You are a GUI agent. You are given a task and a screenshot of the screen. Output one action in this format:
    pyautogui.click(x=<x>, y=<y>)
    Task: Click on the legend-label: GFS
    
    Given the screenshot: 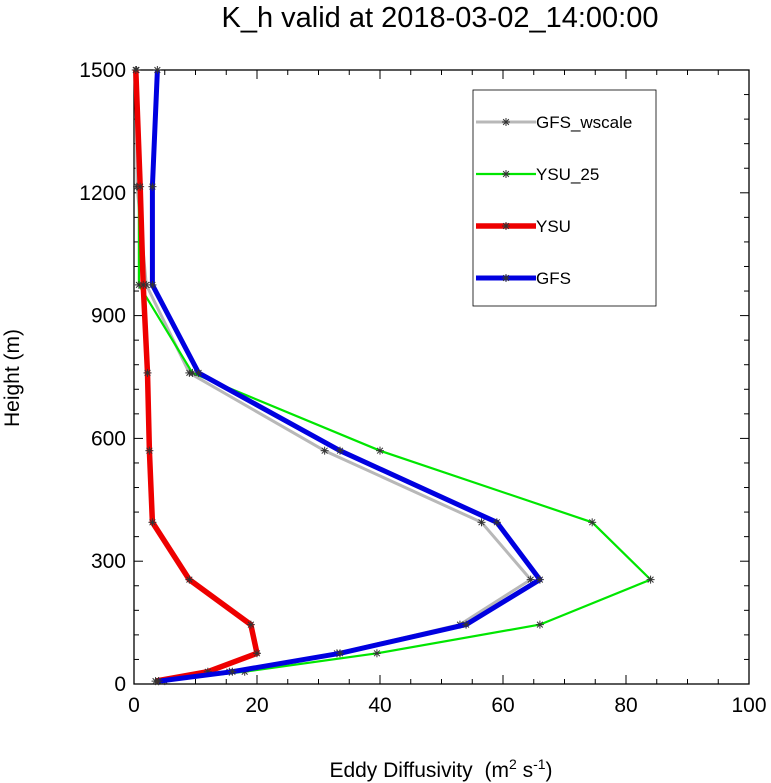 What is the action you would take?
    pyautogui.click(x=553, y=278)
    